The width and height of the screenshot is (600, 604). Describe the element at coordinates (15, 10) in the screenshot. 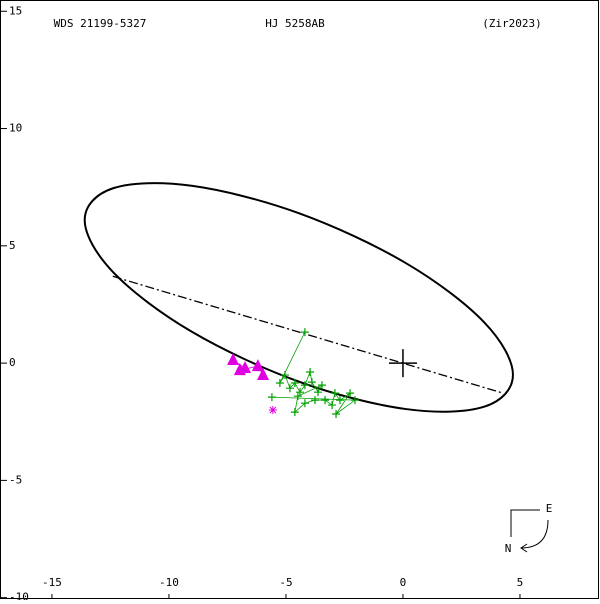

I see `y-tick-label: 15` at that location.